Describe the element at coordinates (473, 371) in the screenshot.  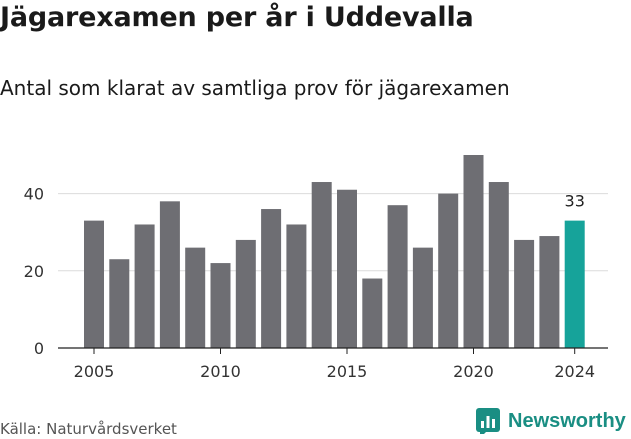
I see `x-tick-label: 2020` at that location.